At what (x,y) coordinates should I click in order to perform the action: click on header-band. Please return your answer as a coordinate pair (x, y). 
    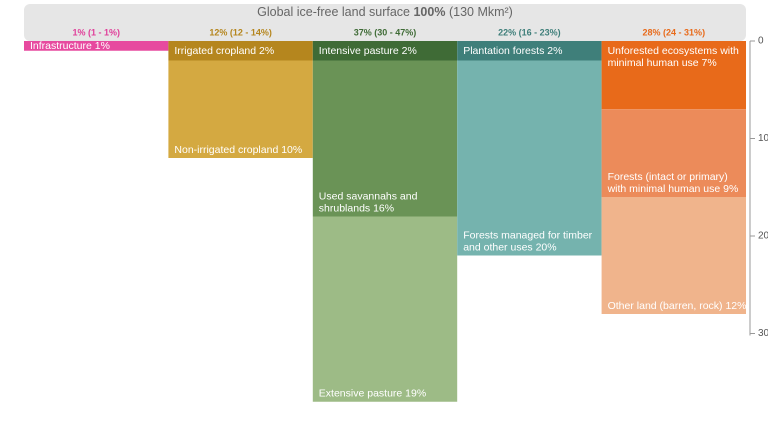
    Looking at the image, I should click on (385, 22).